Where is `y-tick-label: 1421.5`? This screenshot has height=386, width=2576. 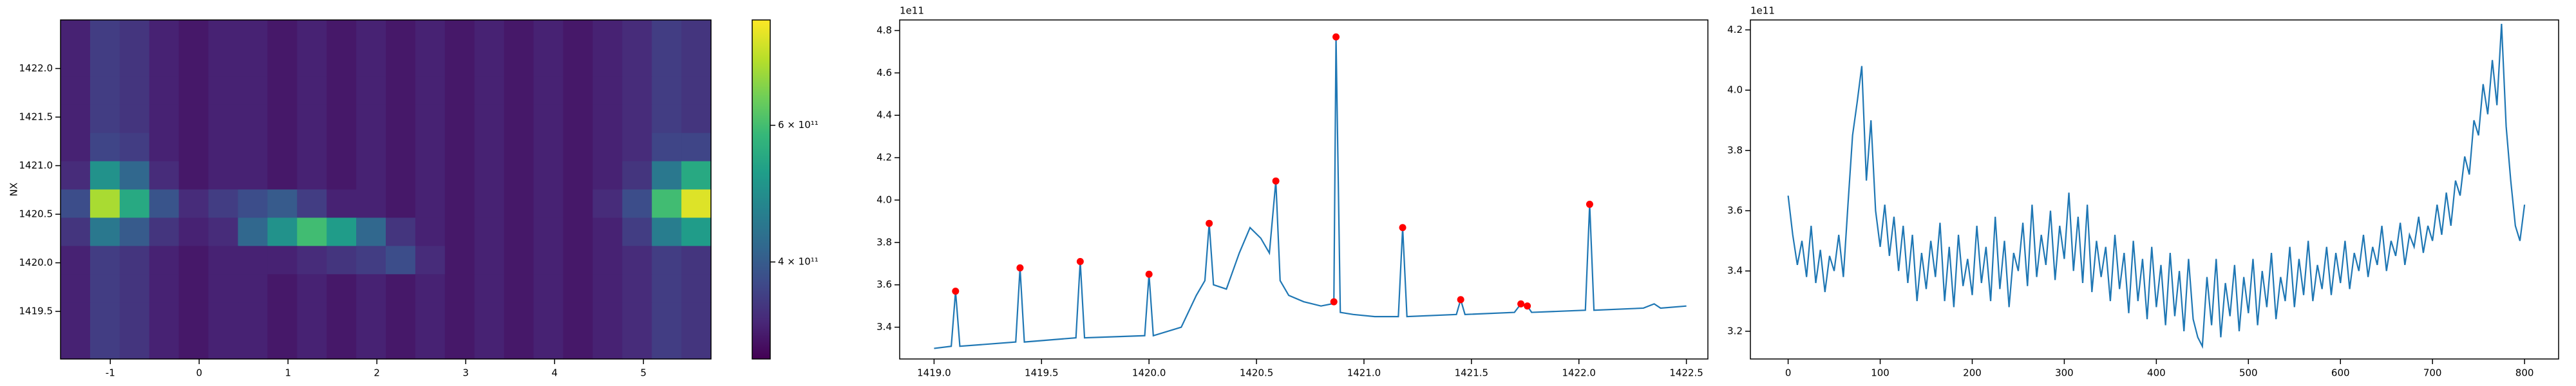 y-tick-label: 1421.5 is located at coordinates (36, 117).